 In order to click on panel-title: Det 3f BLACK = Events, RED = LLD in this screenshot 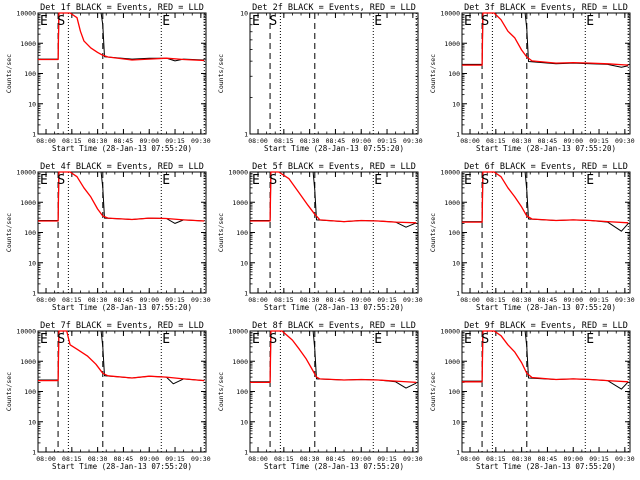, I will do `click(546, 8)`.